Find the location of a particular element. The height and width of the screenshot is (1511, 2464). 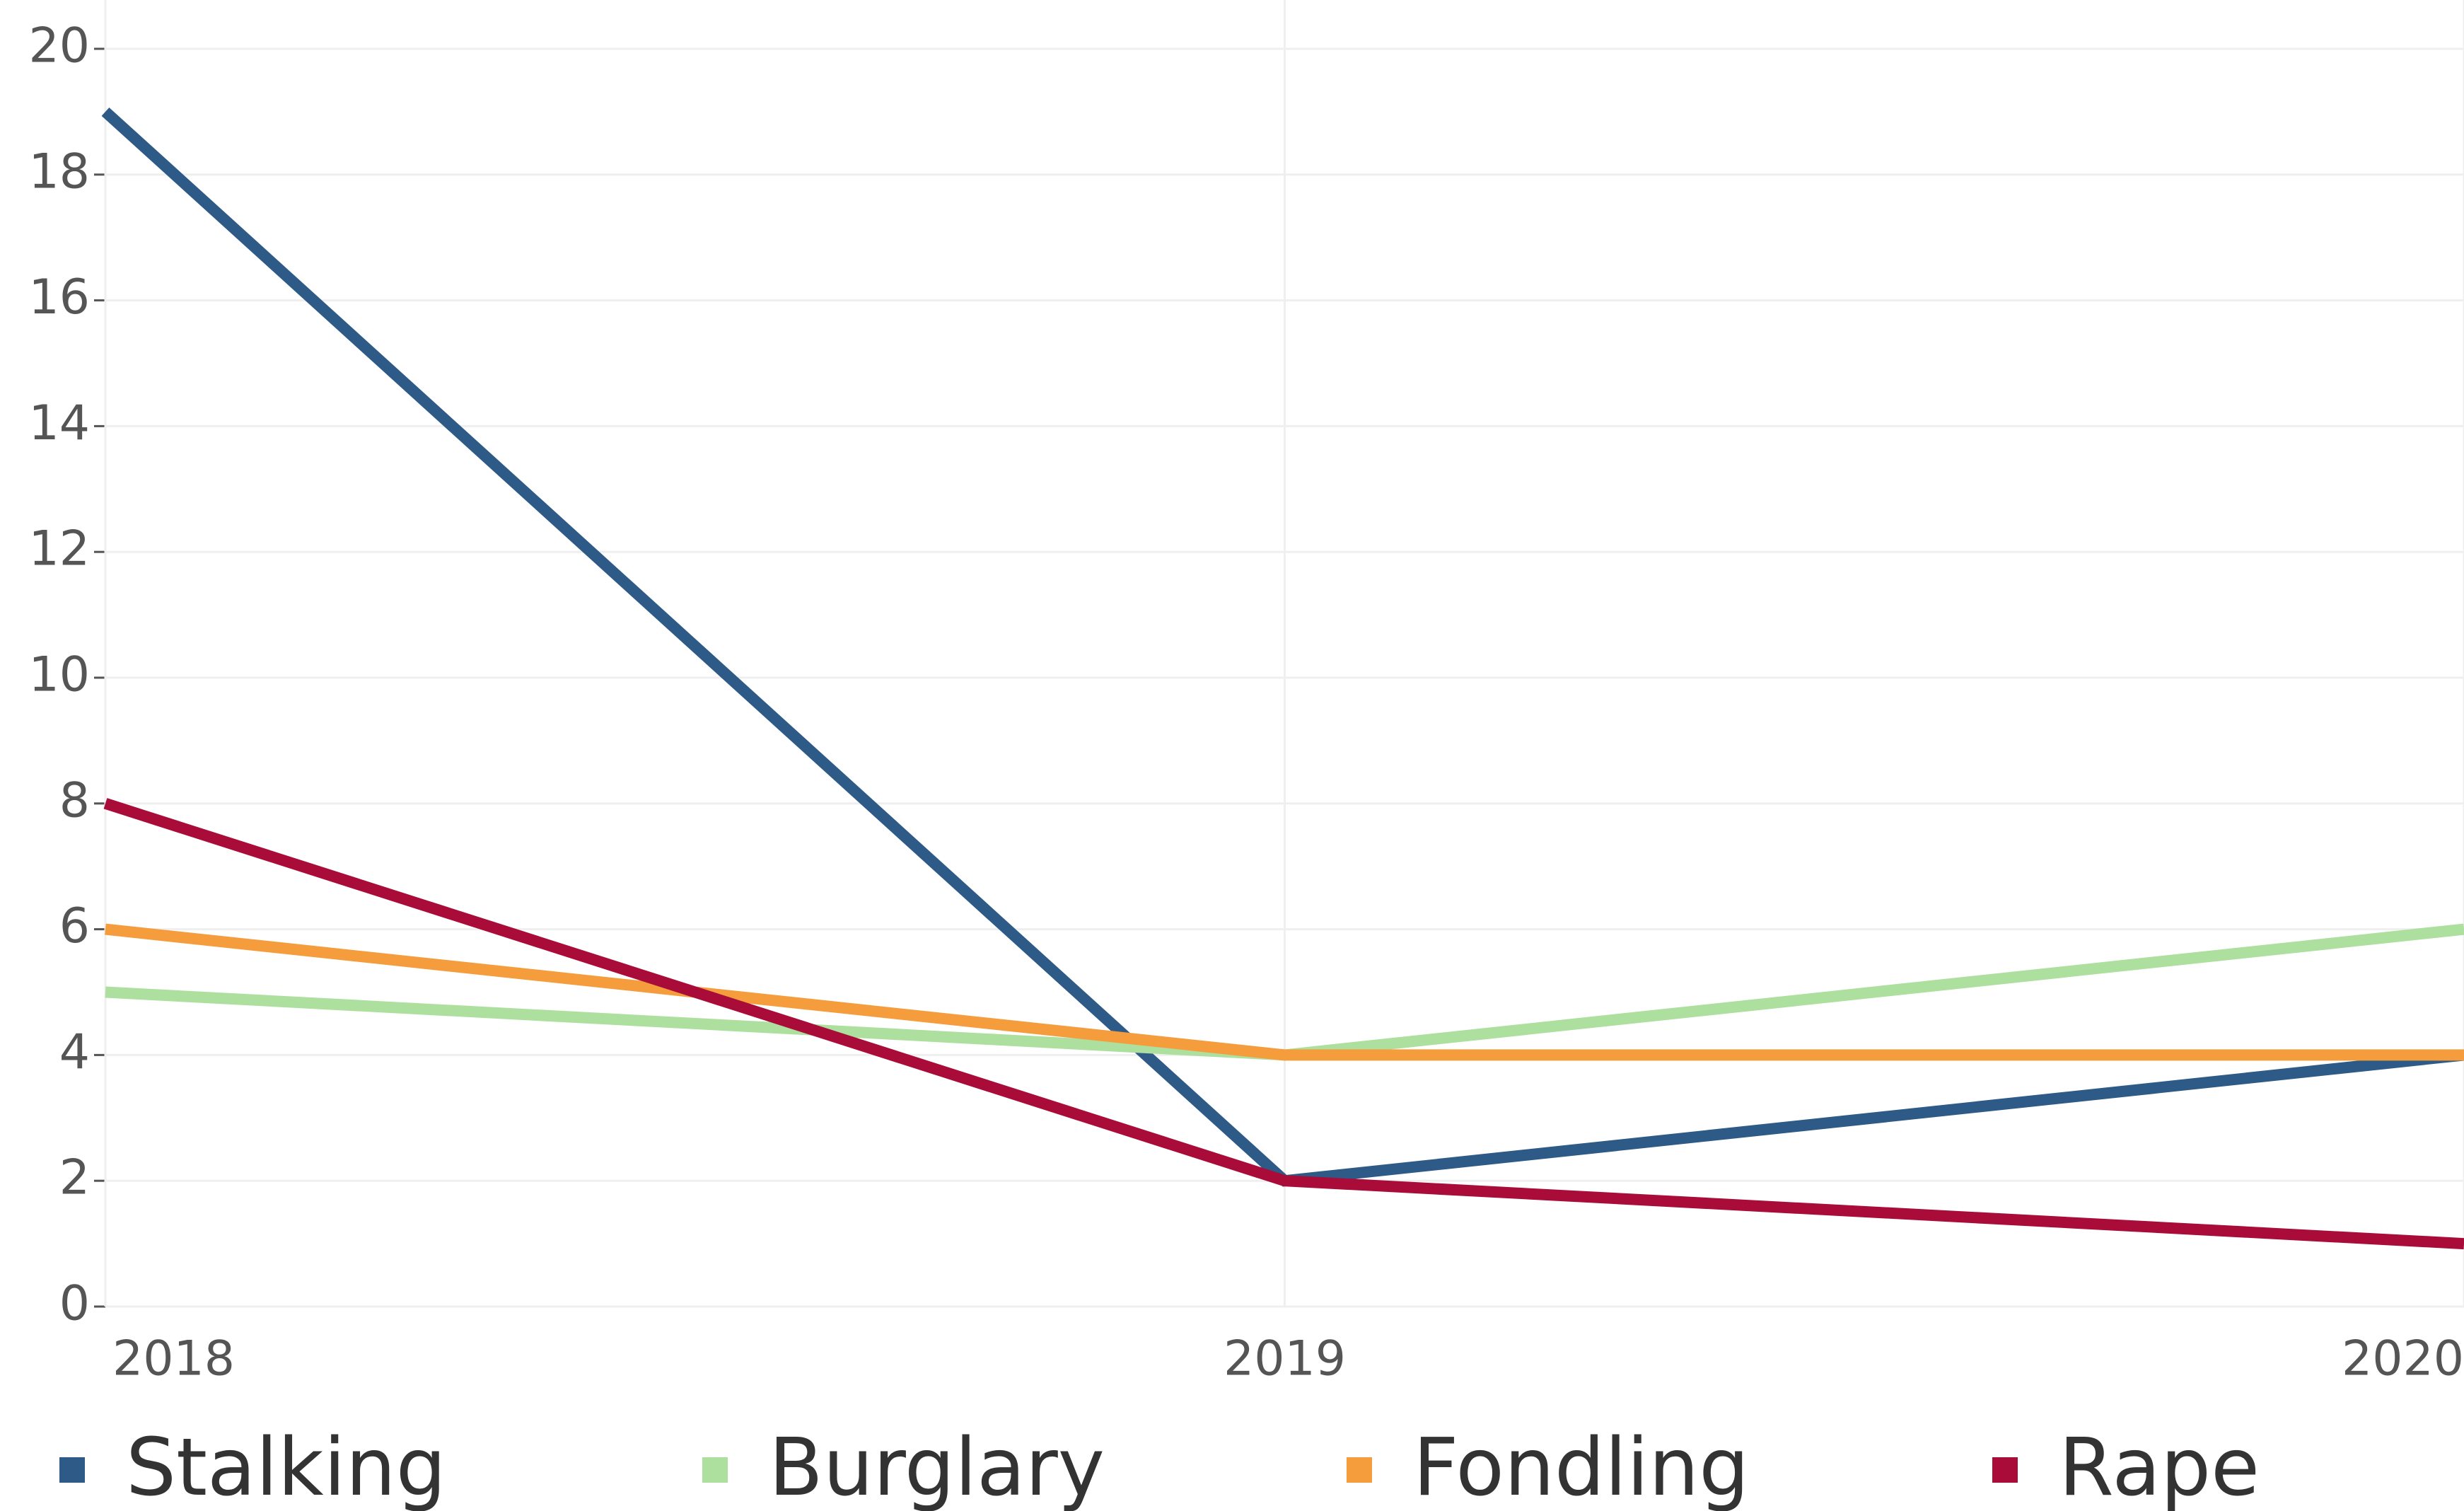

series-line is located at coordinates (1284, 992).